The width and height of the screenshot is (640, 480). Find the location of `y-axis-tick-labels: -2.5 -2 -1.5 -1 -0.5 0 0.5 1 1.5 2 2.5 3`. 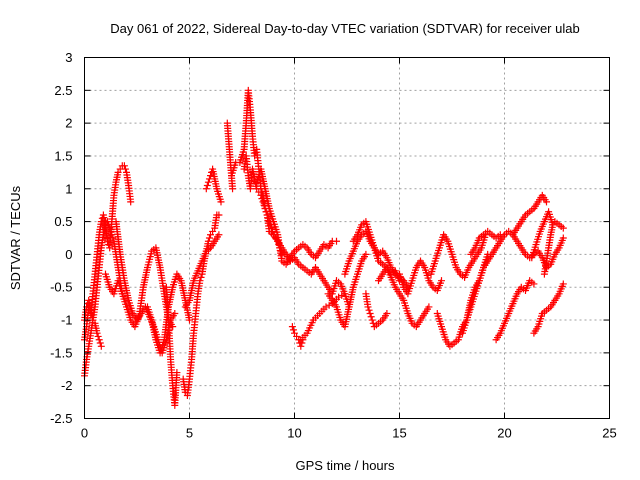

y-axis-tick-labels: -2.5 -2 -1.5 -1 -0.5 0 0.5 1 1.5 2 2.5 3 is located at coordinates (61, 238).